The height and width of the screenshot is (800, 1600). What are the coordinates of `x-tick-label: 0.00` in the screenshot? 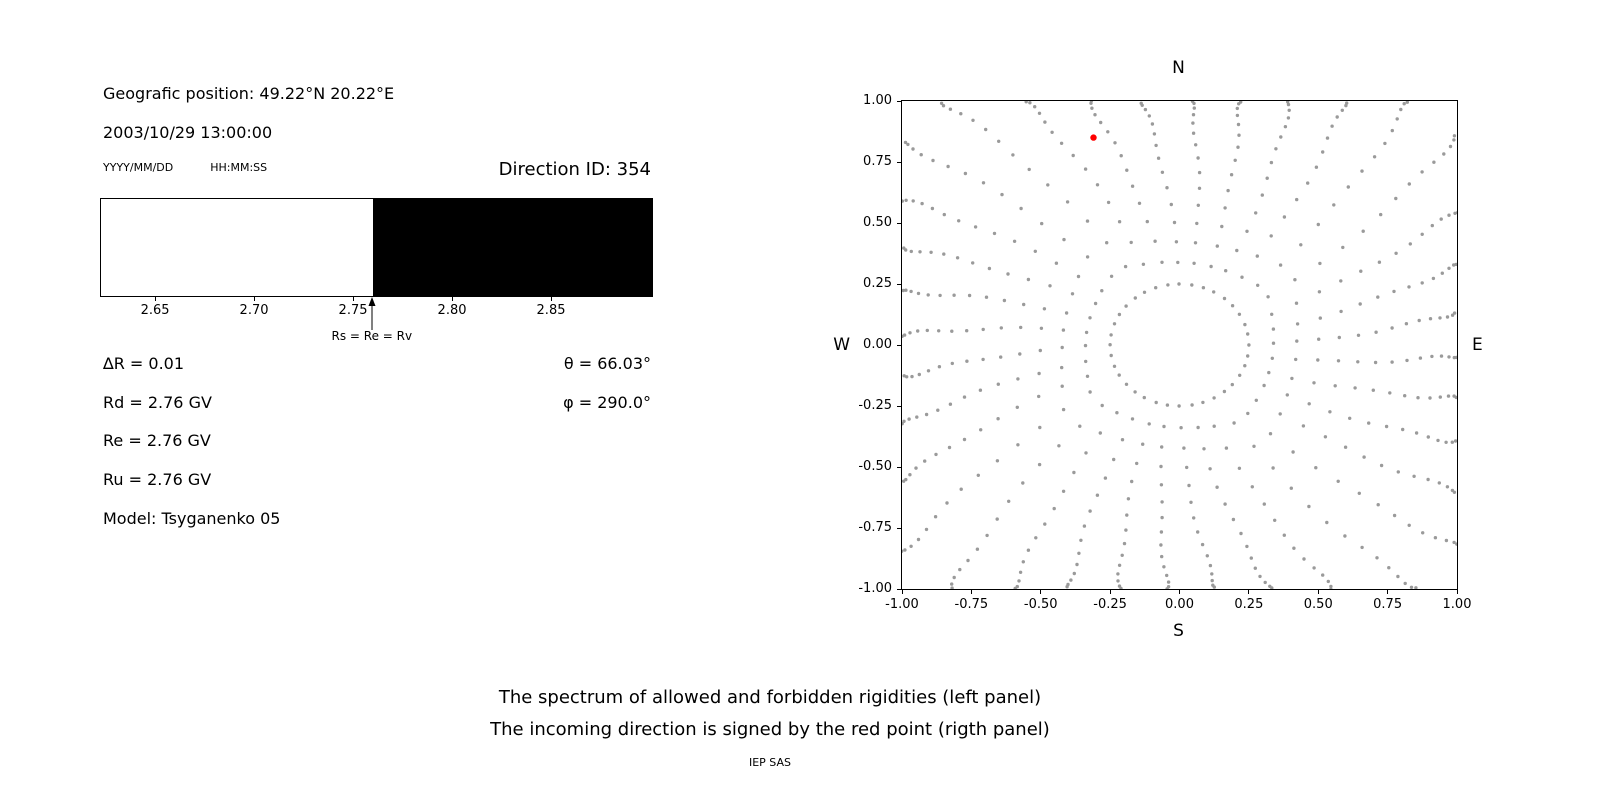 It's located at (1179, 604).